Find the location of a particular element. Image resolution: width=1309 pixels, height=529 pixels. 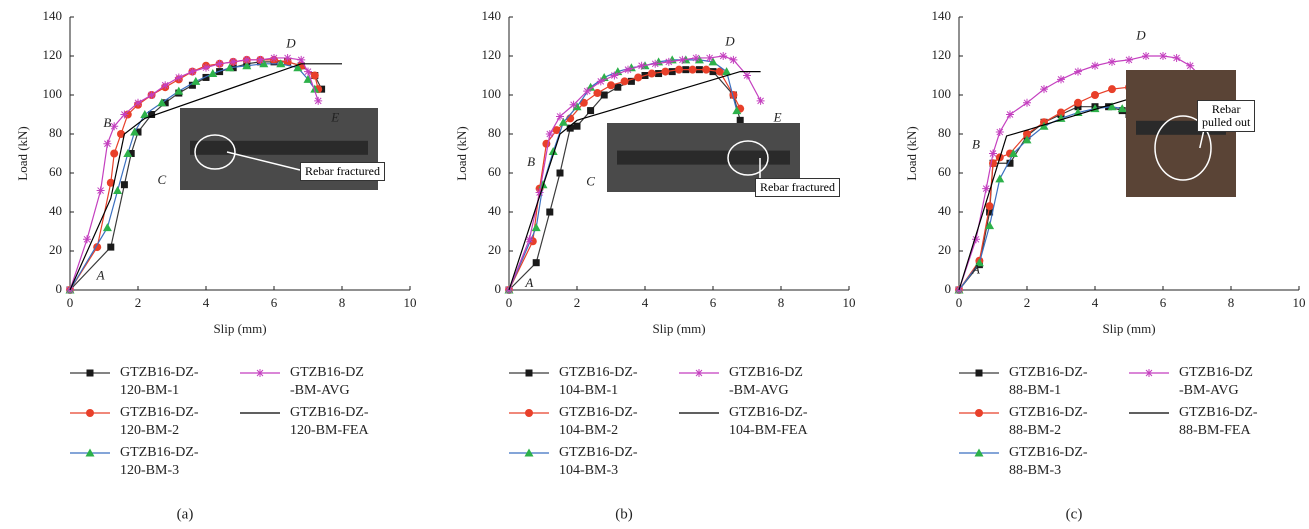

legend-label: GTZB16-DZ- 104-BM-2 is located at coordinates (598, 421).